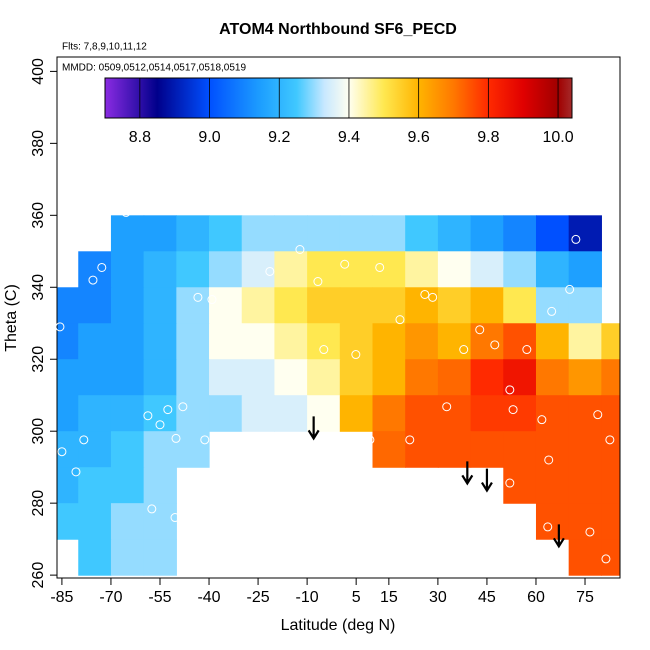 This screenshot has width=650, height=650. I want to click on arrow, so click(558, 536).